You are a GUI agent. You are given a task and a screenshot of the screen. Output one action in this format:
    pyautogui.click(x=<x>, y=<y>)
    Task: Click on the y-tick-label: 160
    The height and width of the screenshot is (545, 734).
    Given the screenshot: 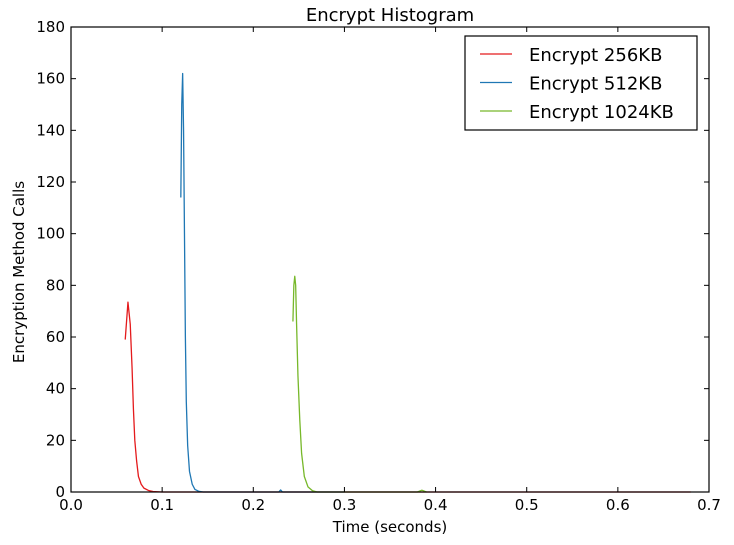 What is the action you would take?
    pyautogui.click(x=50, y=79)
    